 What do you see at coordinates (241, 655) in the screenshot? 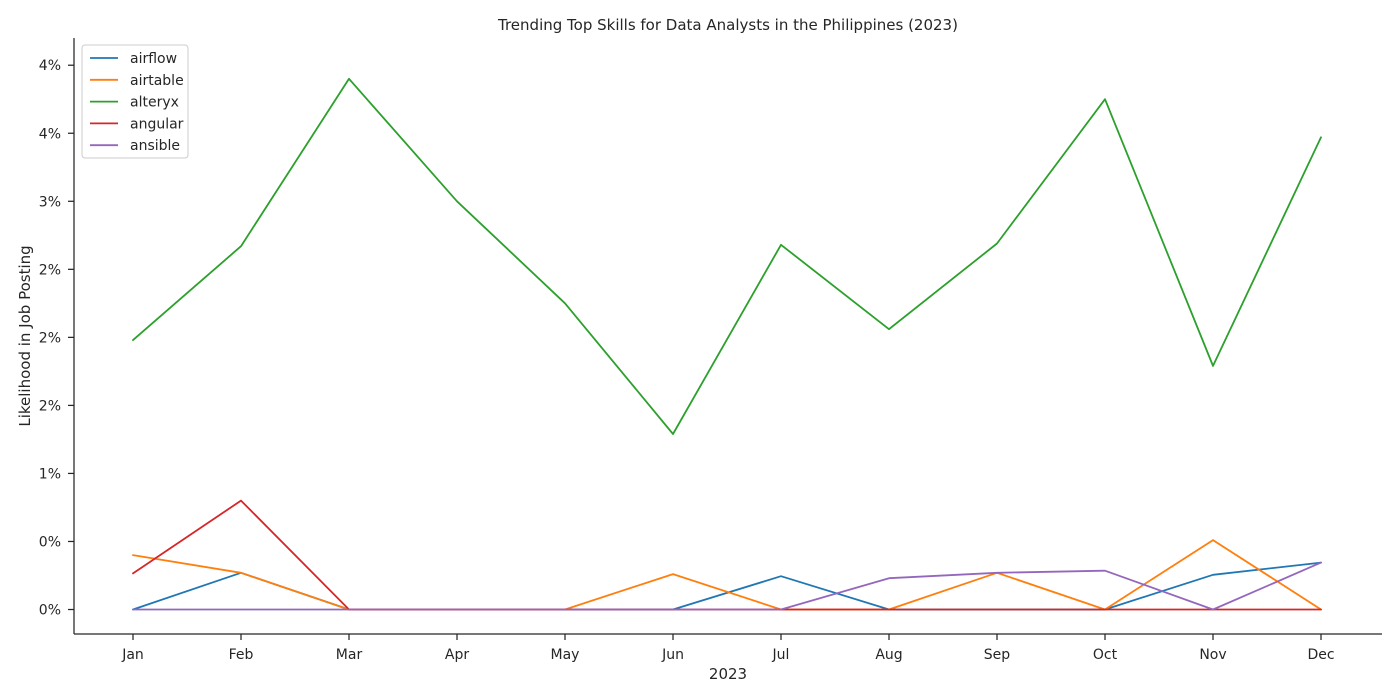
I see `x-tick-label: Feb` at bounding box center [241, 655].